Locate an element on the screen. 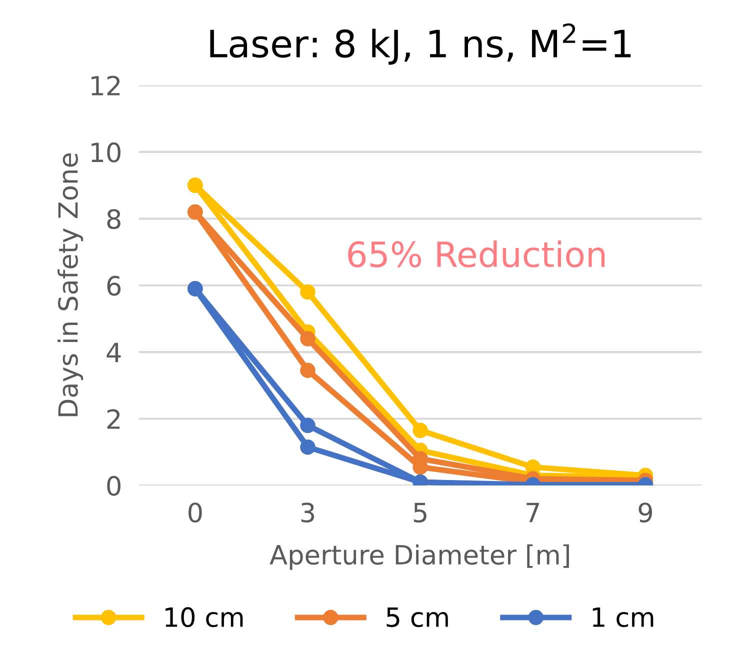  y-tick-label: 2 is located at coordinates (113, 419).